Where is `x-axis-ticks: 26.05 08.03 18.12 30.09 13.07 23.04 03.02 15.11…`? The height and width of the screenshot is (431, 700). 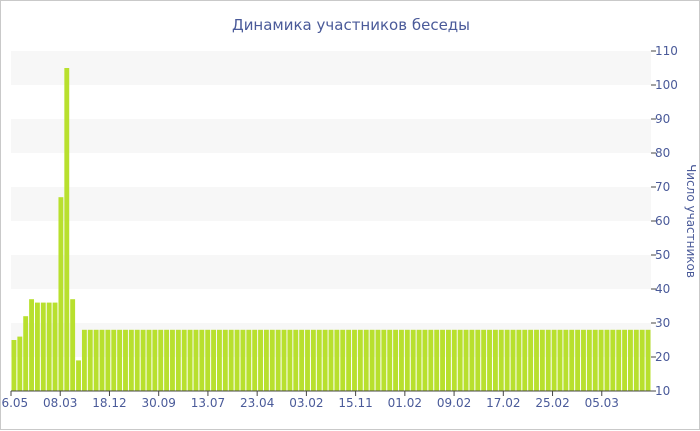
x-axis-ticks: 26.05 08.03 18.12 30.09 13.07 23.04 03.02 15.11… is located at coordinates (310, 400).